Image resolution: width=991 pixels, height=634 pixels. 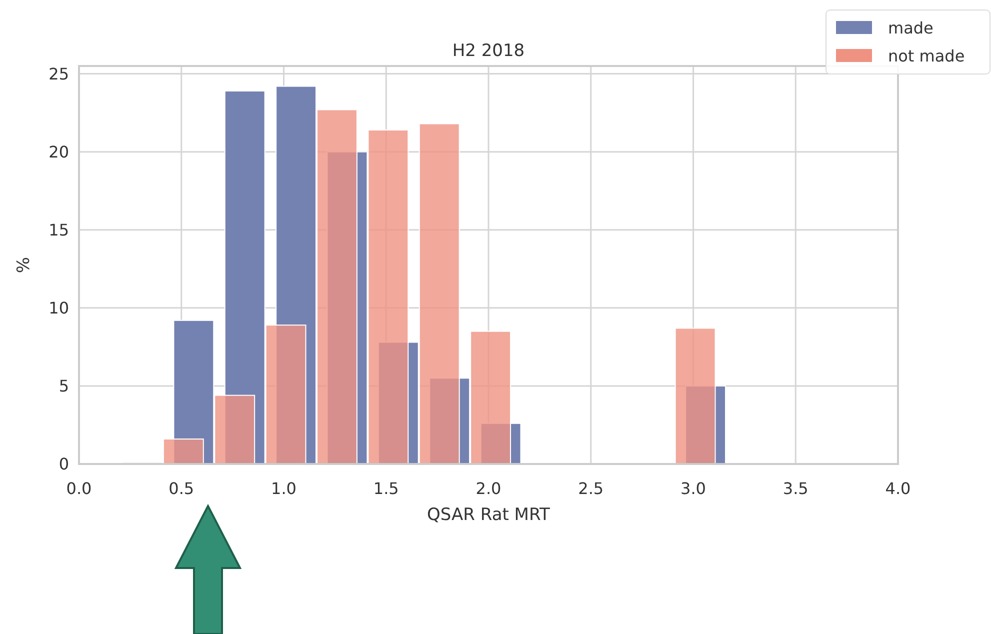 What do you see at coordinates (911, 28) in the screenshot?
I see `legend-label: made` at bounding box center [911, 28].